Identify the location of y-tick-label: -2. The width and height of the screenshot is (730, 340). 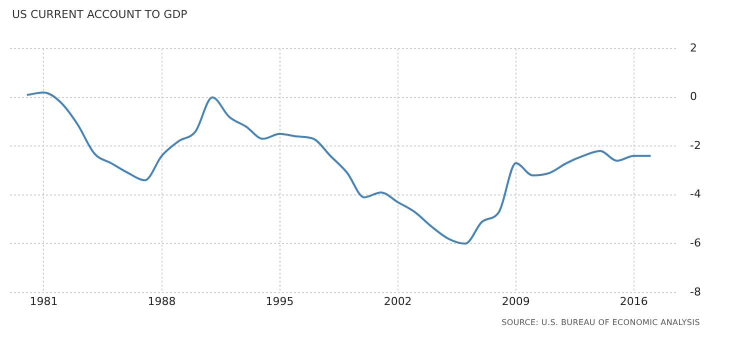
(695, 145).